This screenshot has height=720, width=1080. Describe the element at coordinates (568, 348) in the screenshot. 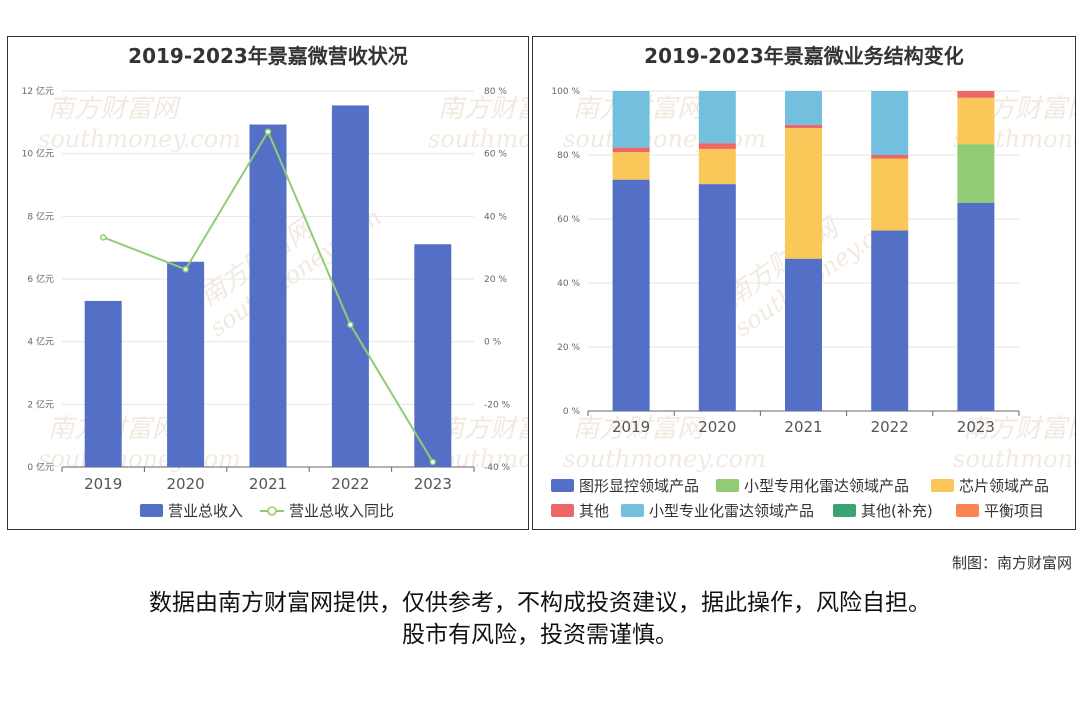

I see `y-tick-label: 20 %` at that location.